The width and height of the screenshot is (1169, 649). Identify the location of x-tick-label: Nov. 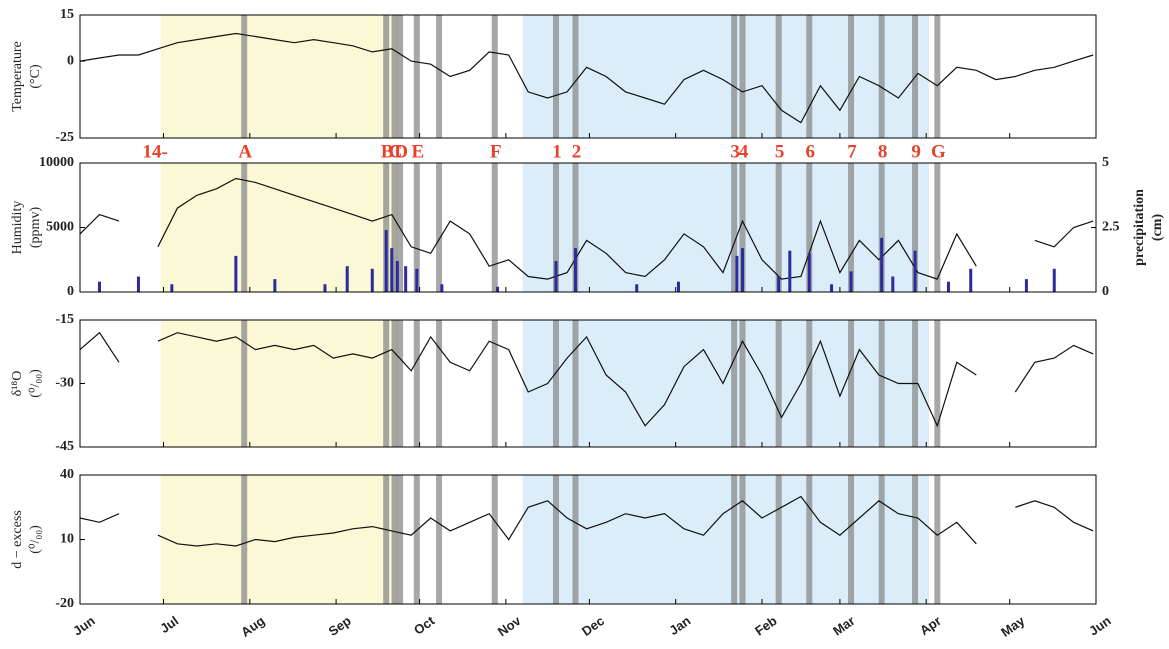
(509, 626).